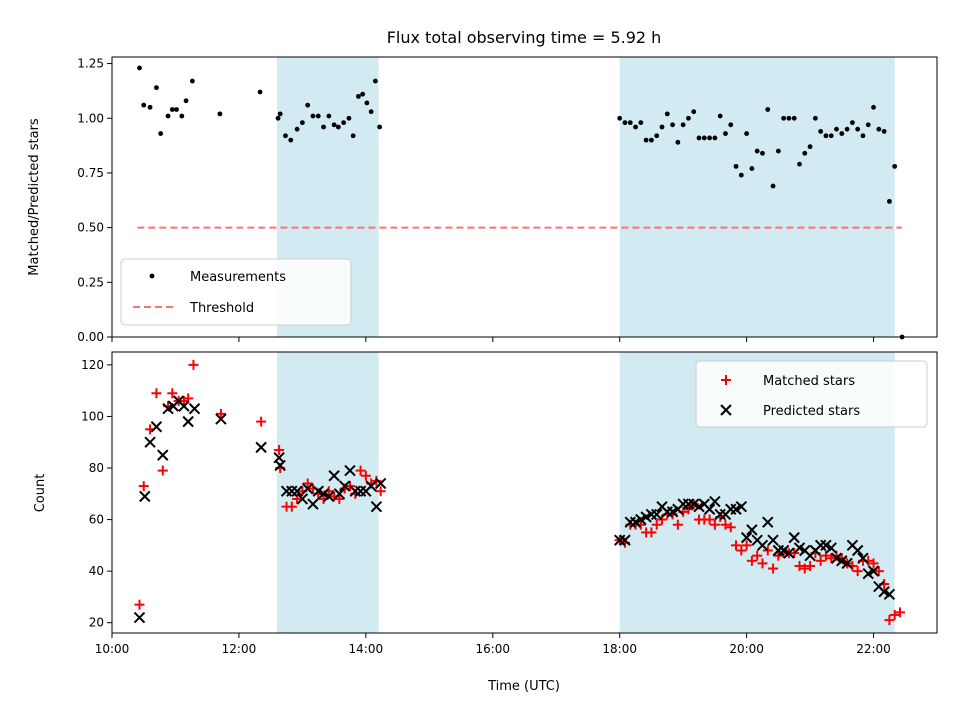  Describe the element at coordinates (90, 337) in the screenshot. I see `top-y-tick-label-0: 0.00` at that location.